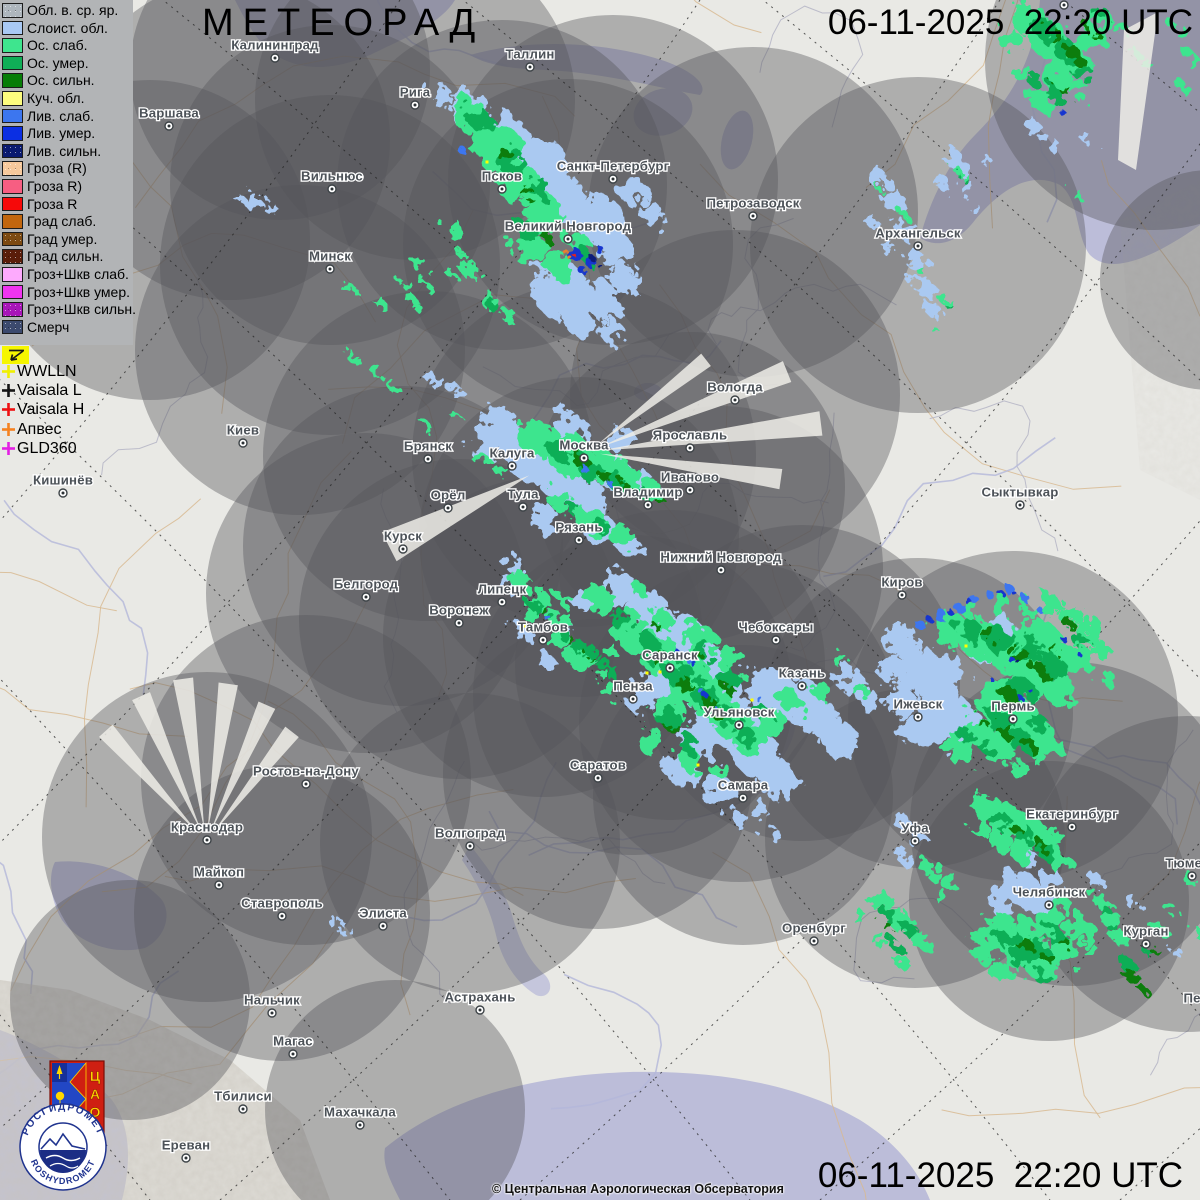 Image resolution: width=1200 pixels, height=1200 pixels. Describe the element at coordinates (219, 876) in the screenshot. I see `city-Майкоп: Майкоп` at that location.